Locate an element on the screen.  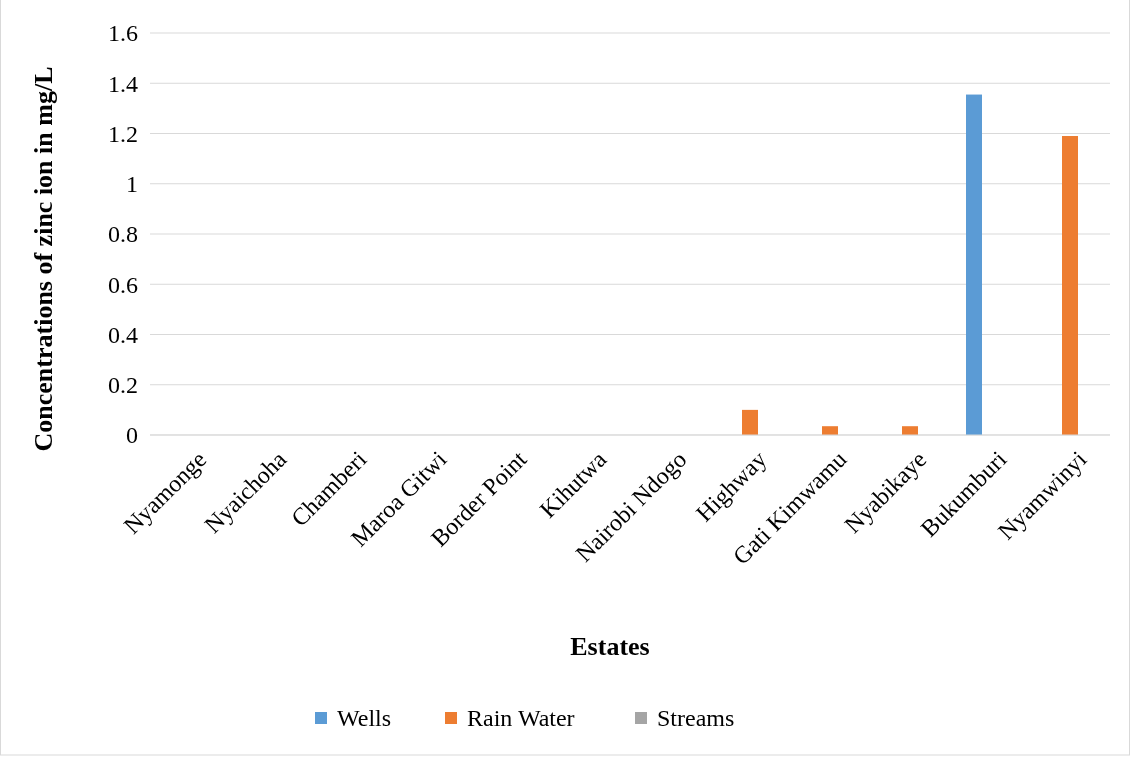
y-tick-label: 0 is located at coordinates (132, 435).